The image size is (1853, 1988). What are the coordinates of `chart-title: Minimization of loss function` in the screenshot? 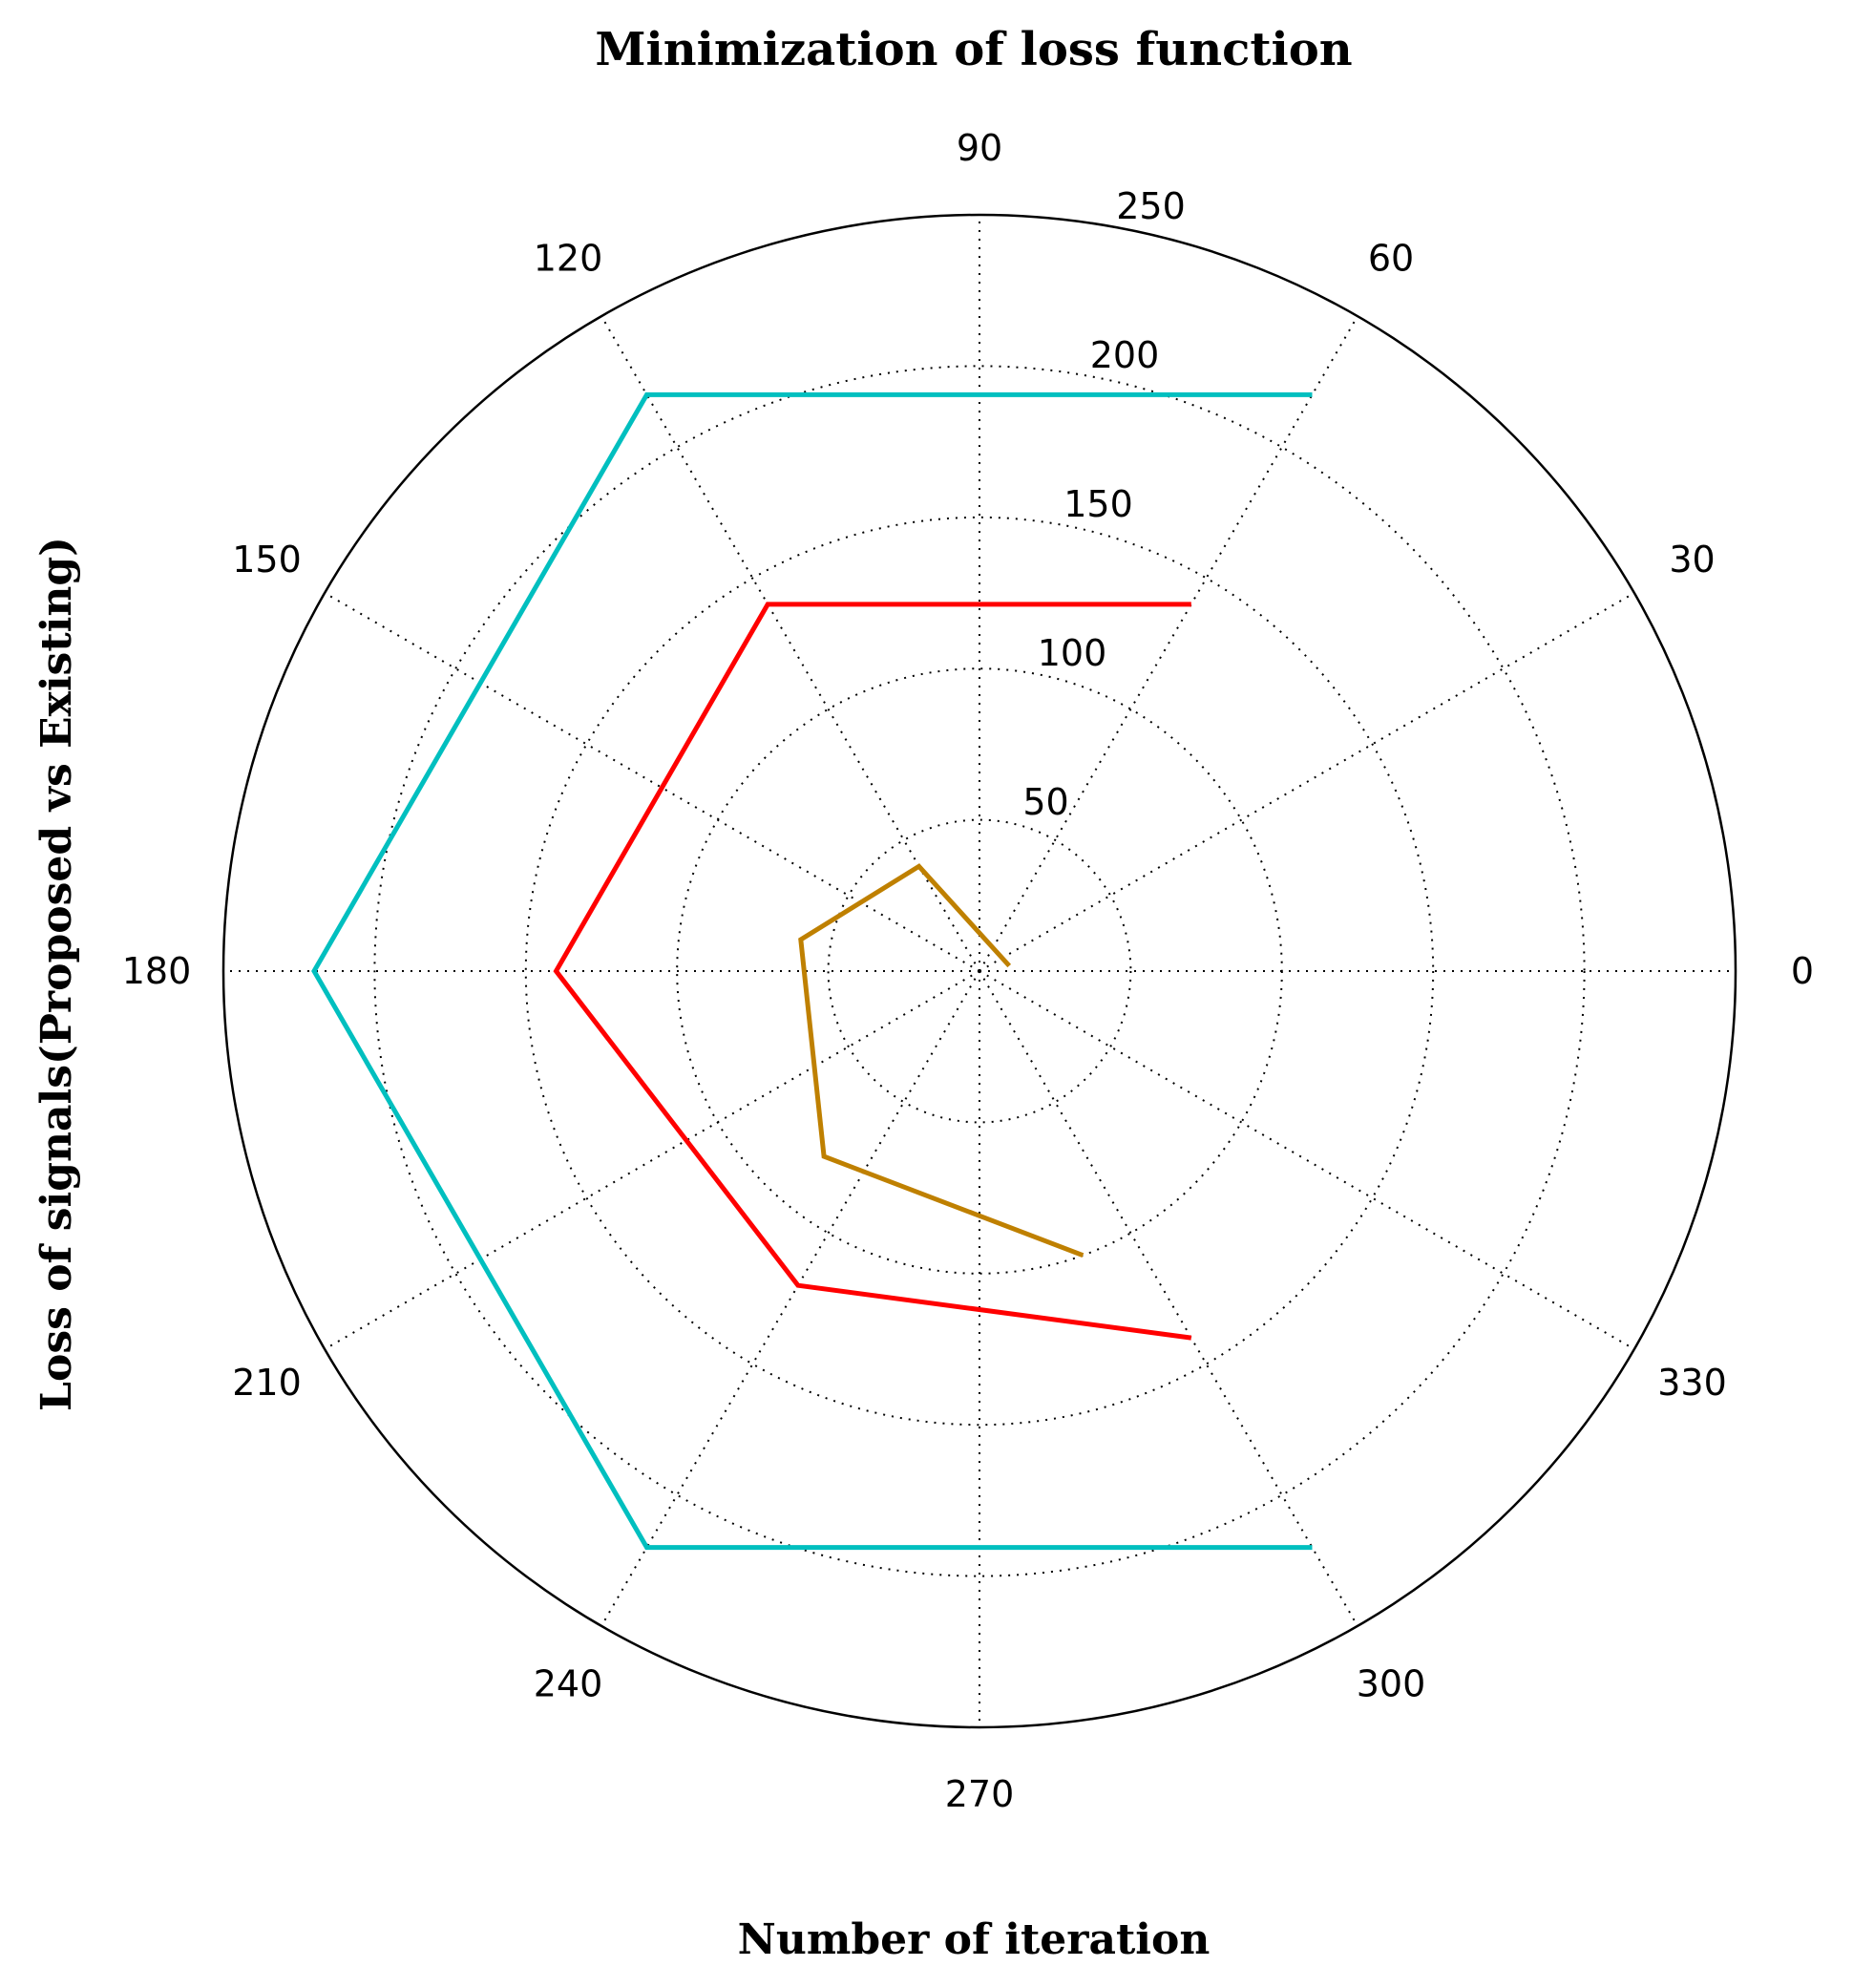 It's located at (973, 49).